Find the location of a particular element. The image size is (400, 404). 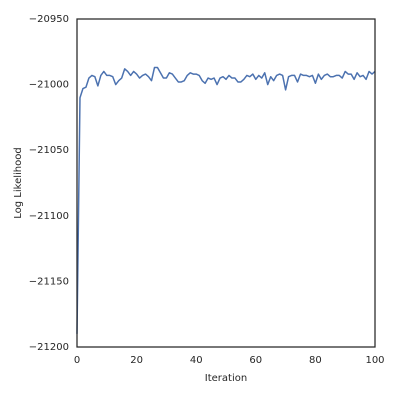

y-axis-label: Log Likelihood is located at coordinates (18, 182).